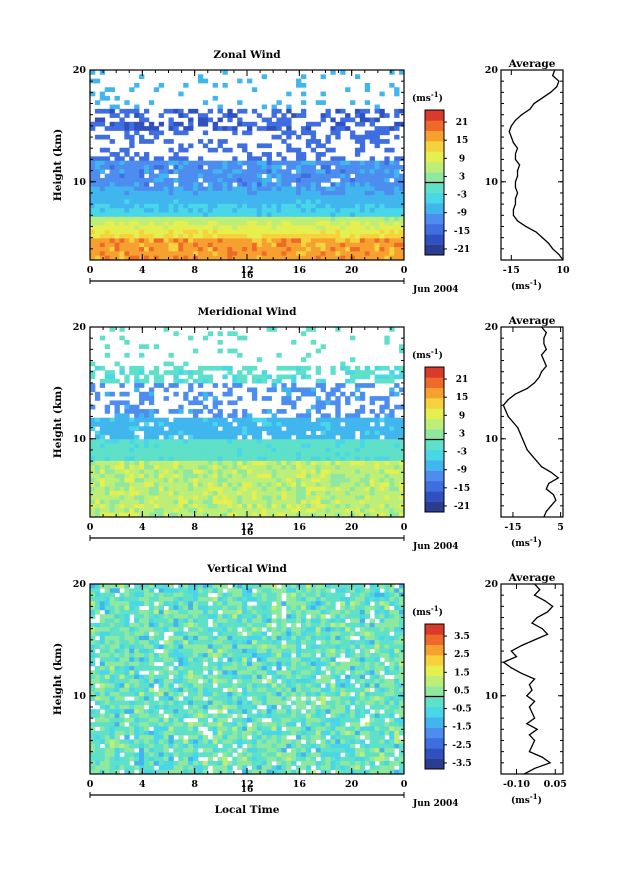  Describe the element at coordinates (462, 380) in the screenshot. I see `colorbar-tick-label: 21` at that location.